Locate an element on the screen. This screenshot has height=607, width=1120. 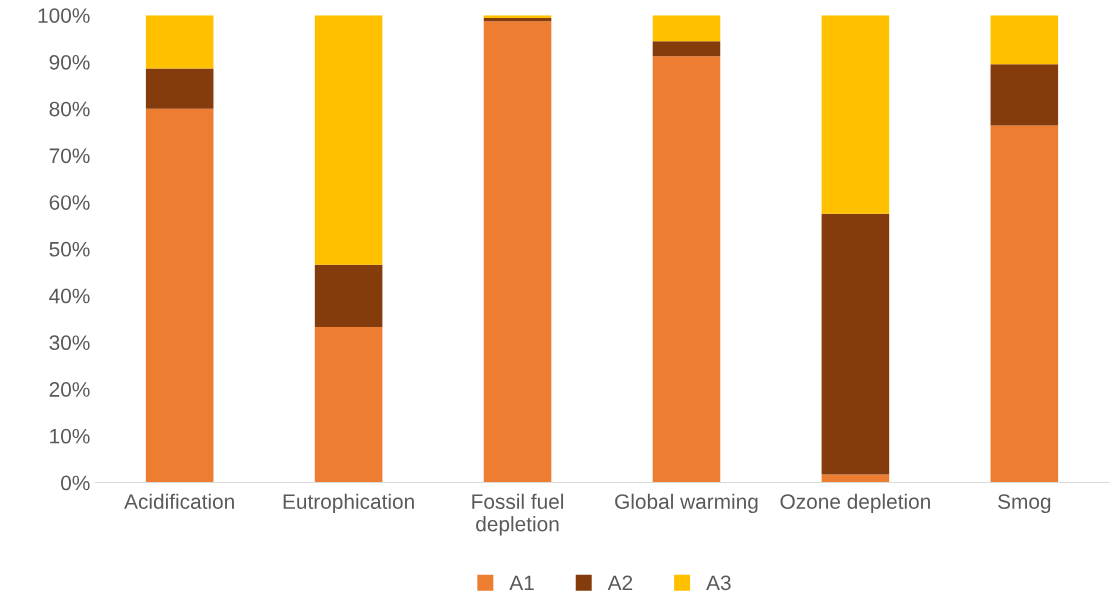
y-tick-label: 50% is located at coordinates (69, 249).